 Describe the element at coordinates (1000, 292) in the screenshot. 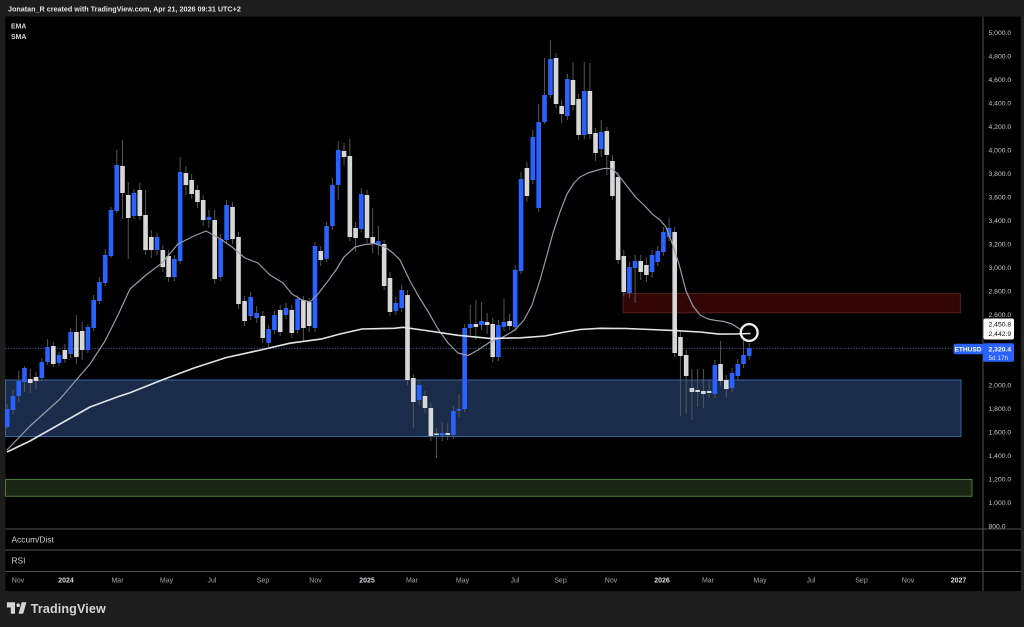

I see `svg-text: 2,800.0` at that location.